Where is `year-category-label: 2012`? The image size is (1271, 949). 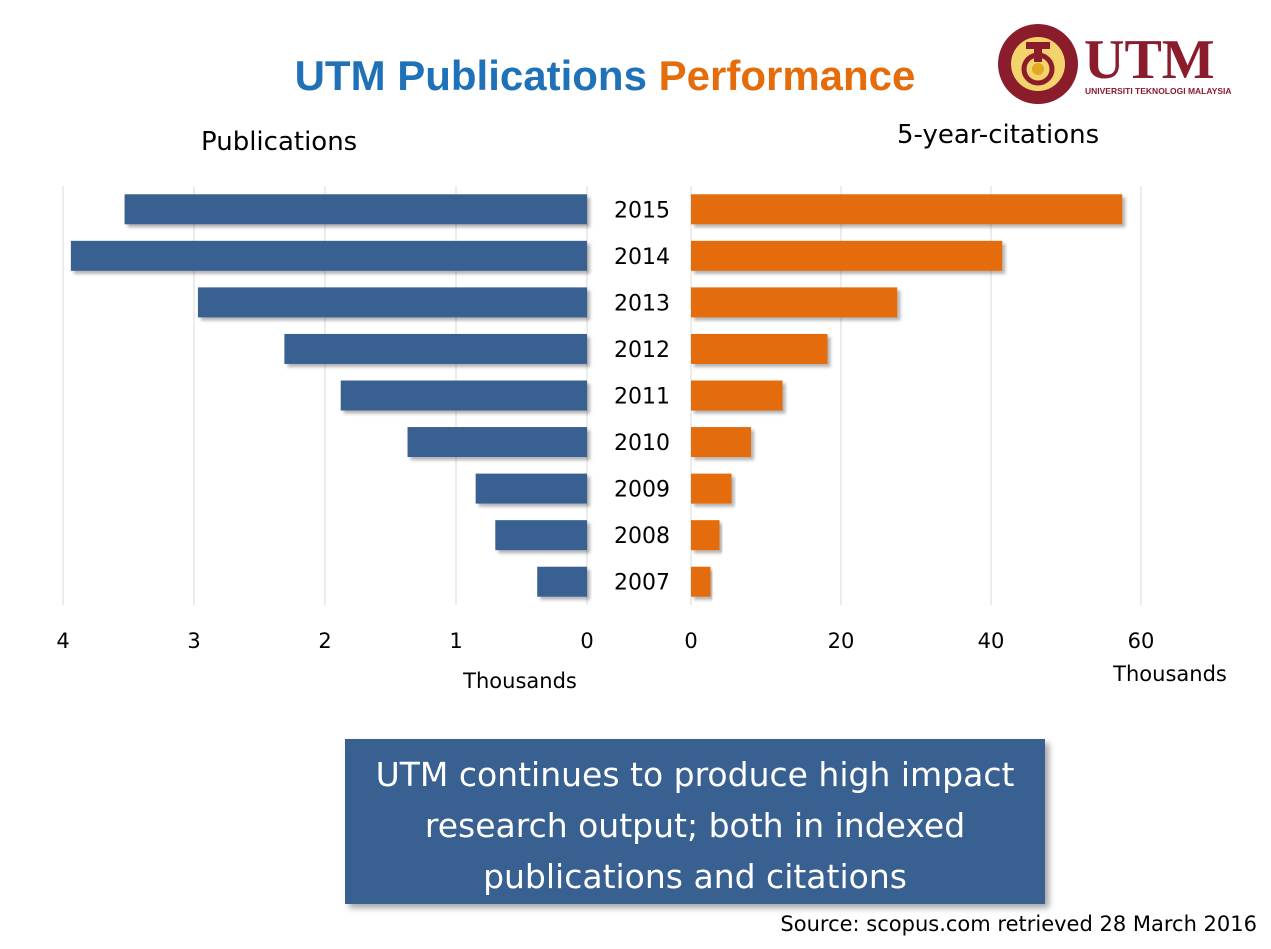 year-category-label: 2012 is located at coordinates (642, 350).